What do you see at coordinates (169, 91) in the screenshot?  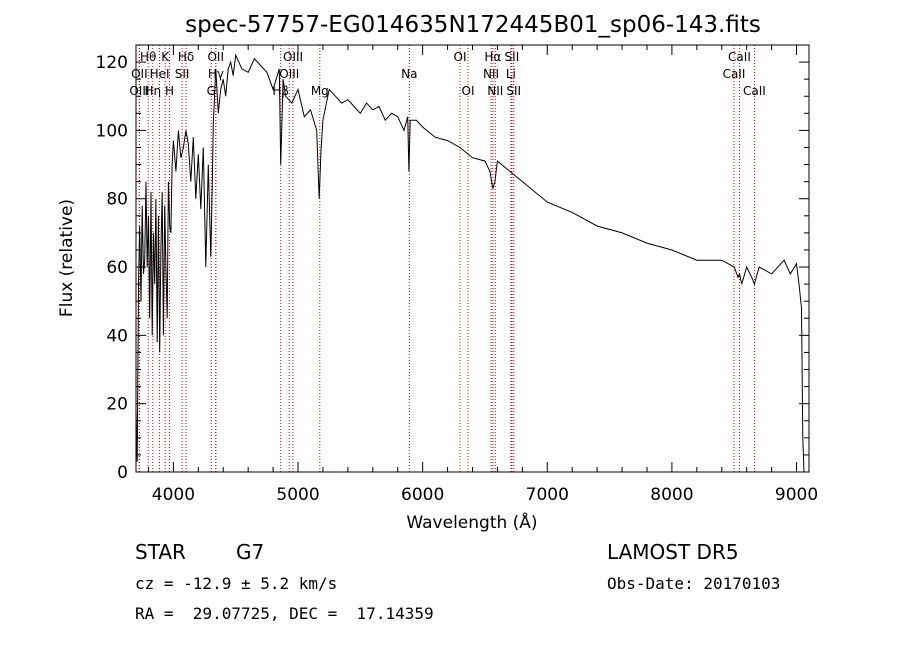 I see `spectral-line-label: H` at bounding box center [169, 91].